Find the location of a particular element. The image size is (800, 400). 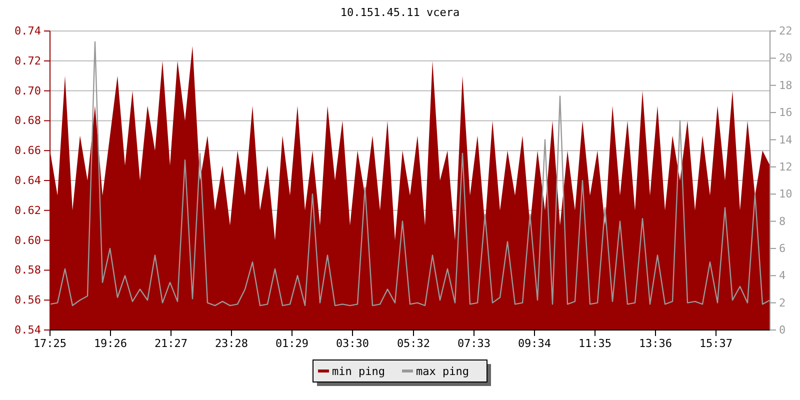

legend-label: max ping is located at coordinates (442, 371).